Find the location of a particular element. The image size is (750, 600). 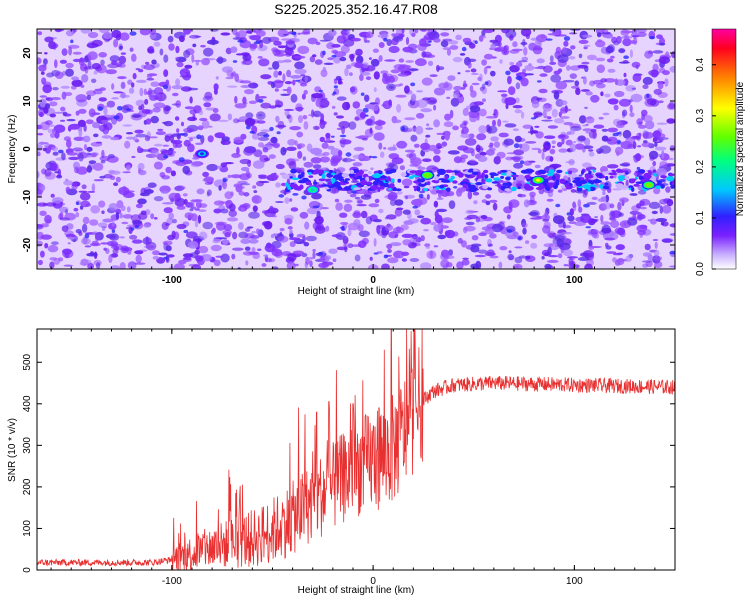

spectrogram-signal-band is located at coordinates (435, 172).